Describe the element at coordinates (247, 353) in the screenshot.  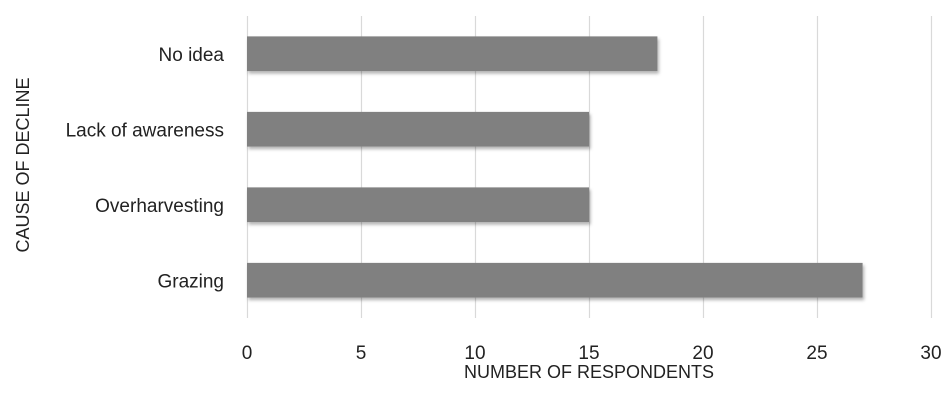
I see `x-tick-label: 0` at that location.